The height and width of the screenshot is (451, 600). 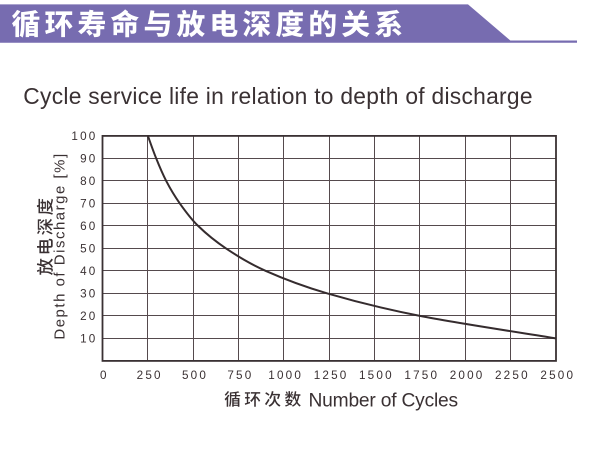 I want to click on svg-text: Depth of Discharge [%], so click(x=60, y=245).